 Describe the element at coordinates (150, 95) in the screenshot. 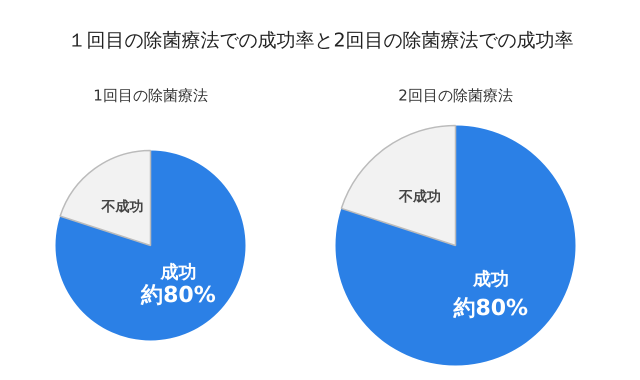

I see `chart-subtitle: 1回目の除菌療法` at that location.